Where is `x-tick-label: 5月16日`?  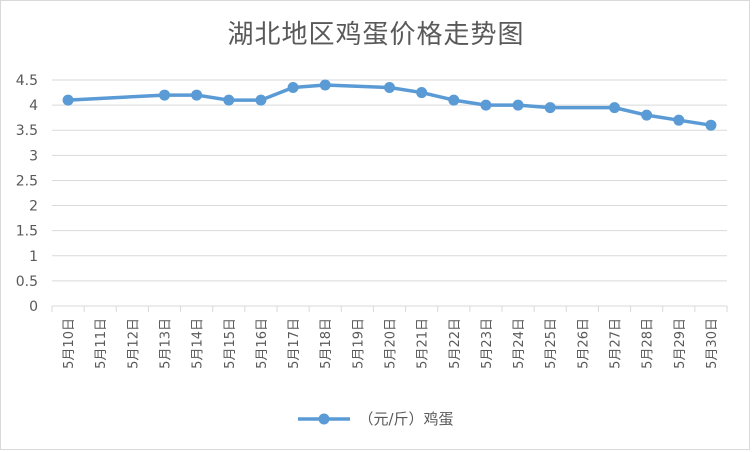 x-tick-label: 5月16日 is located at coordinates (262, 343).